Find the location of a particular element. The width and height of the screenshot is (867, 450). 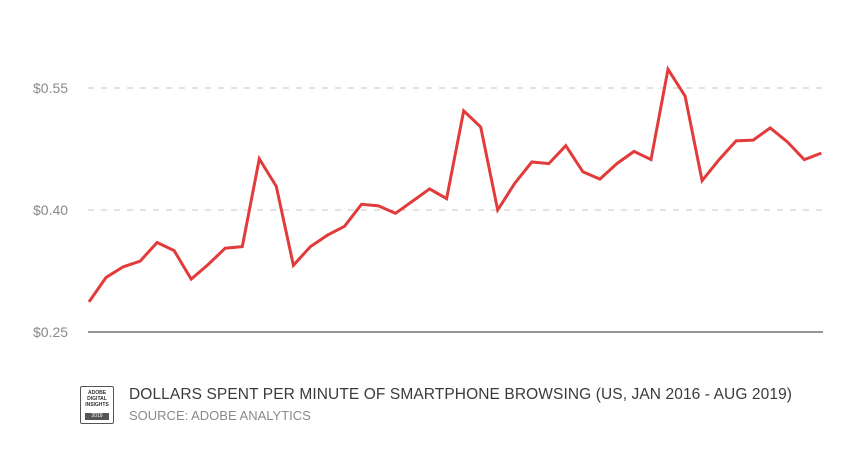

badge-year: 2019 is located at coordinates (97, 416).